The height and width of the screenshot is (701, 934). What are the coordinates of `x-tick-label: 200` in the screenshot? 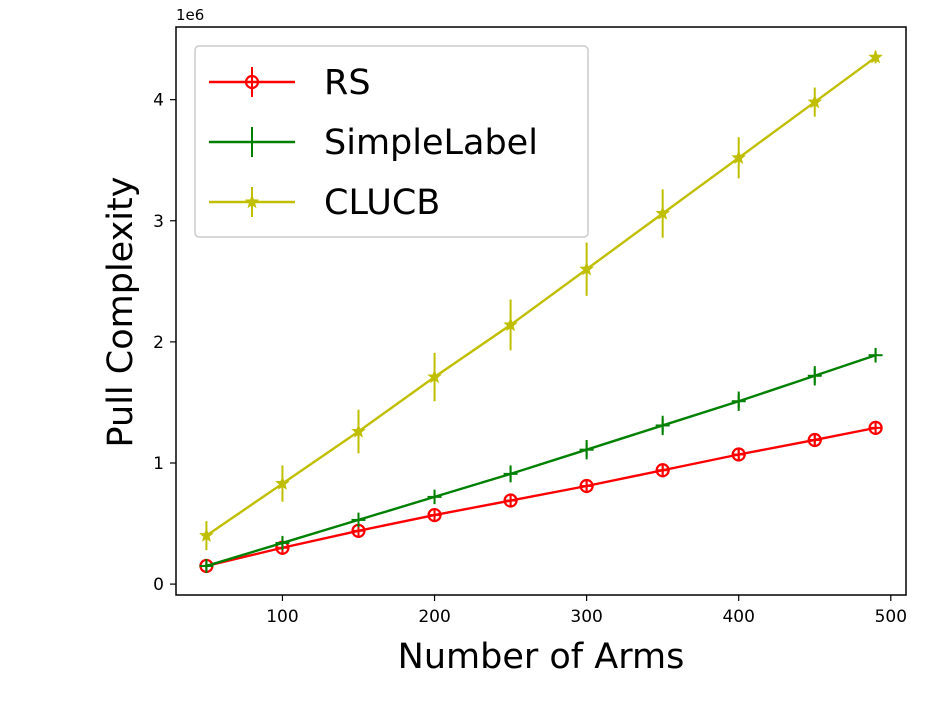 It's located at (434, 617).